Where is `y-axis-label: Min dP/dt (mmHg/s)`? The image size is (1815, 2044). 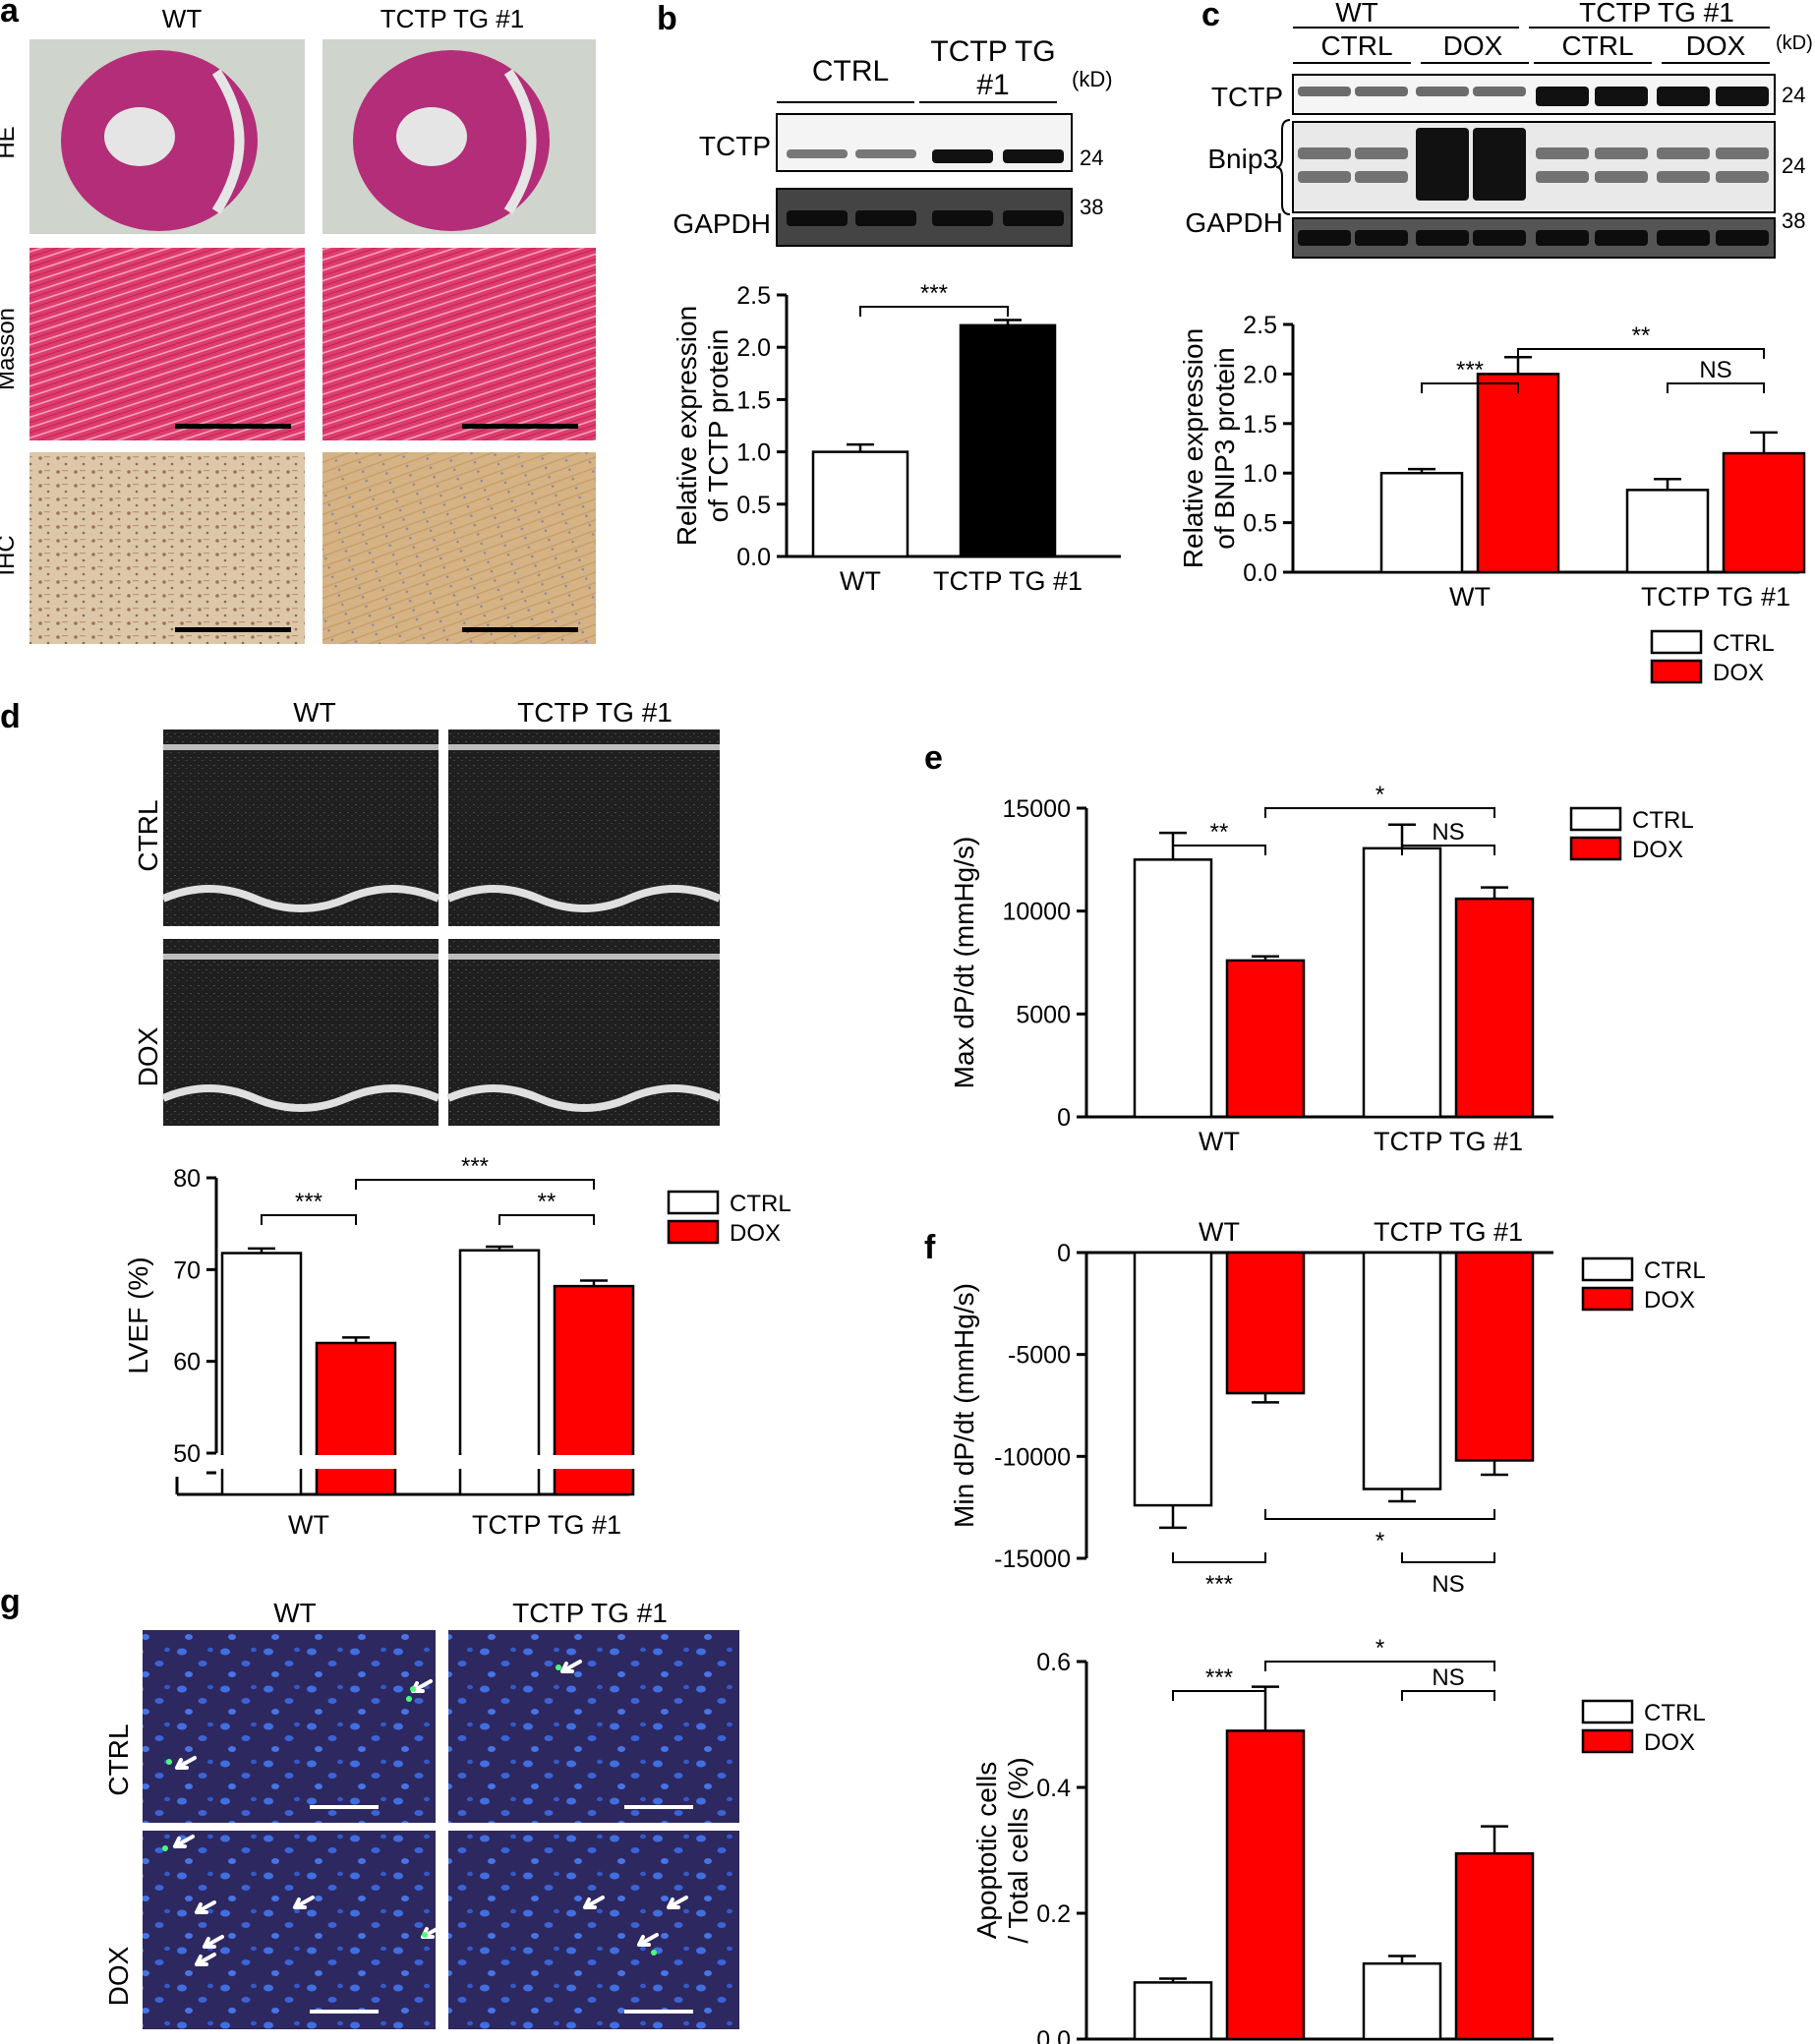 y-axis-label: Min dP/dt (mmHg/s) is located at coordinates (964, 1405).